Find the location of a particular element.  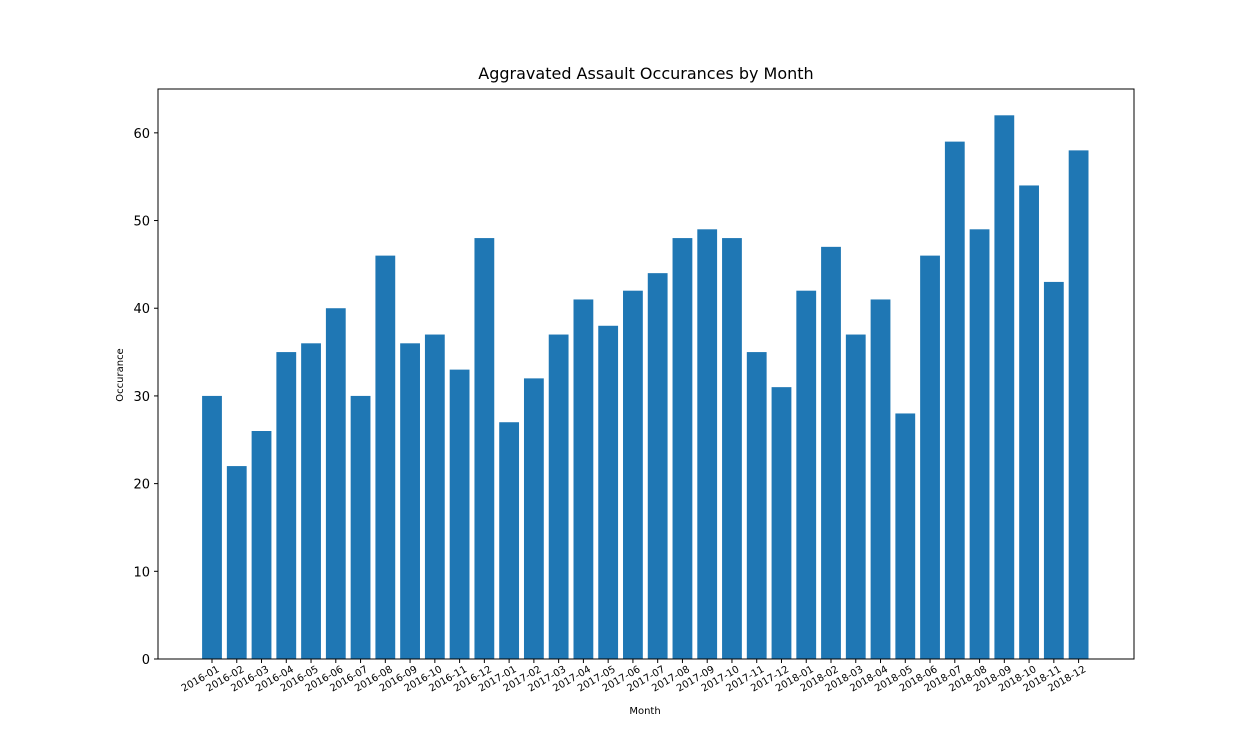

y-axis-label: Occurance is located at coordinates (120, 374).